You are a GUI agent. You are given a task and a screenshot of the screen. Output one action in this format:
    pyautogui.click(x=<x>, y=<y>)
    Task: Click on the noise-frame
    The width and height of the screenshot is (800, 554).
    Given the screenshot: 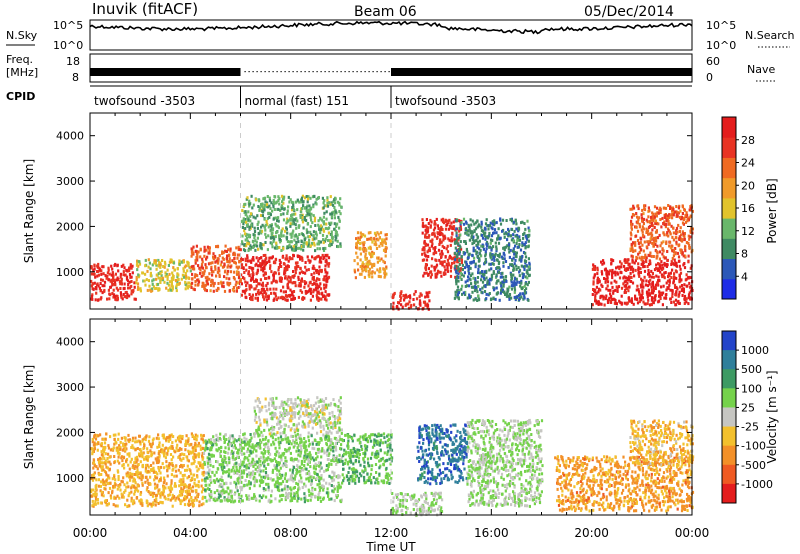 What is the action you would take?
    pyautogui.click(x=391, y=35)
    